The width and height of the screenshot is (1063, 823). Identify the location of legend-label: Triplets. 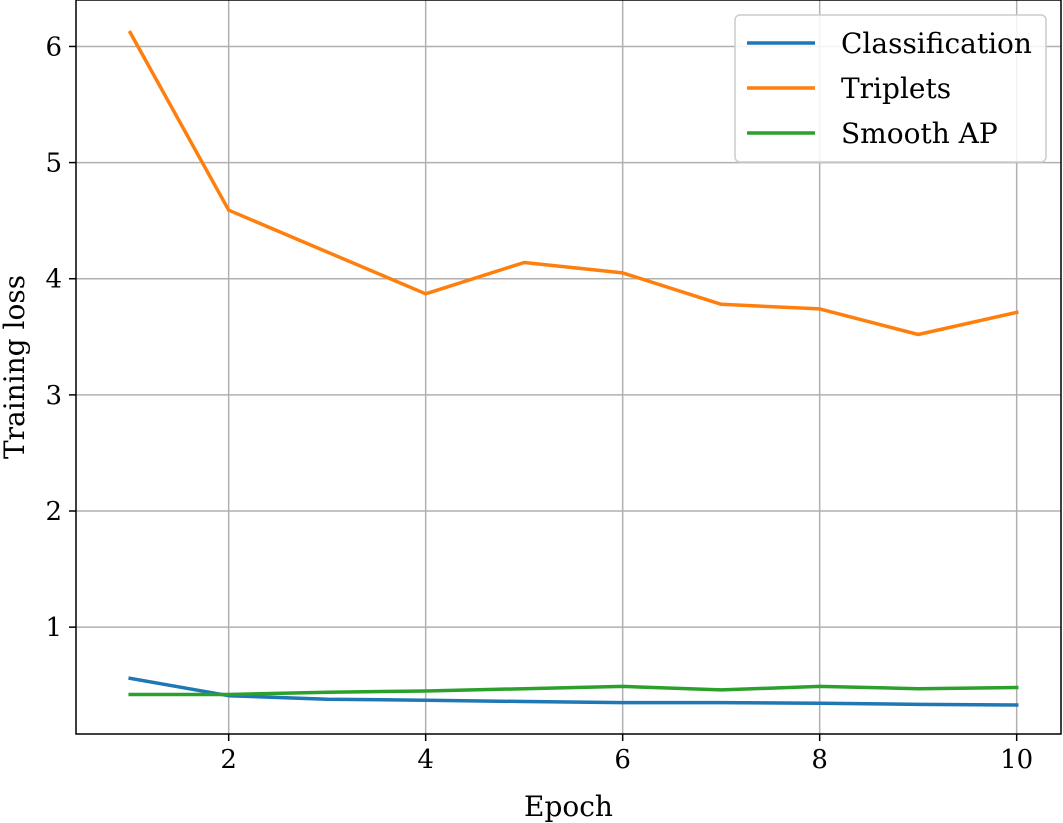
(896, 88).